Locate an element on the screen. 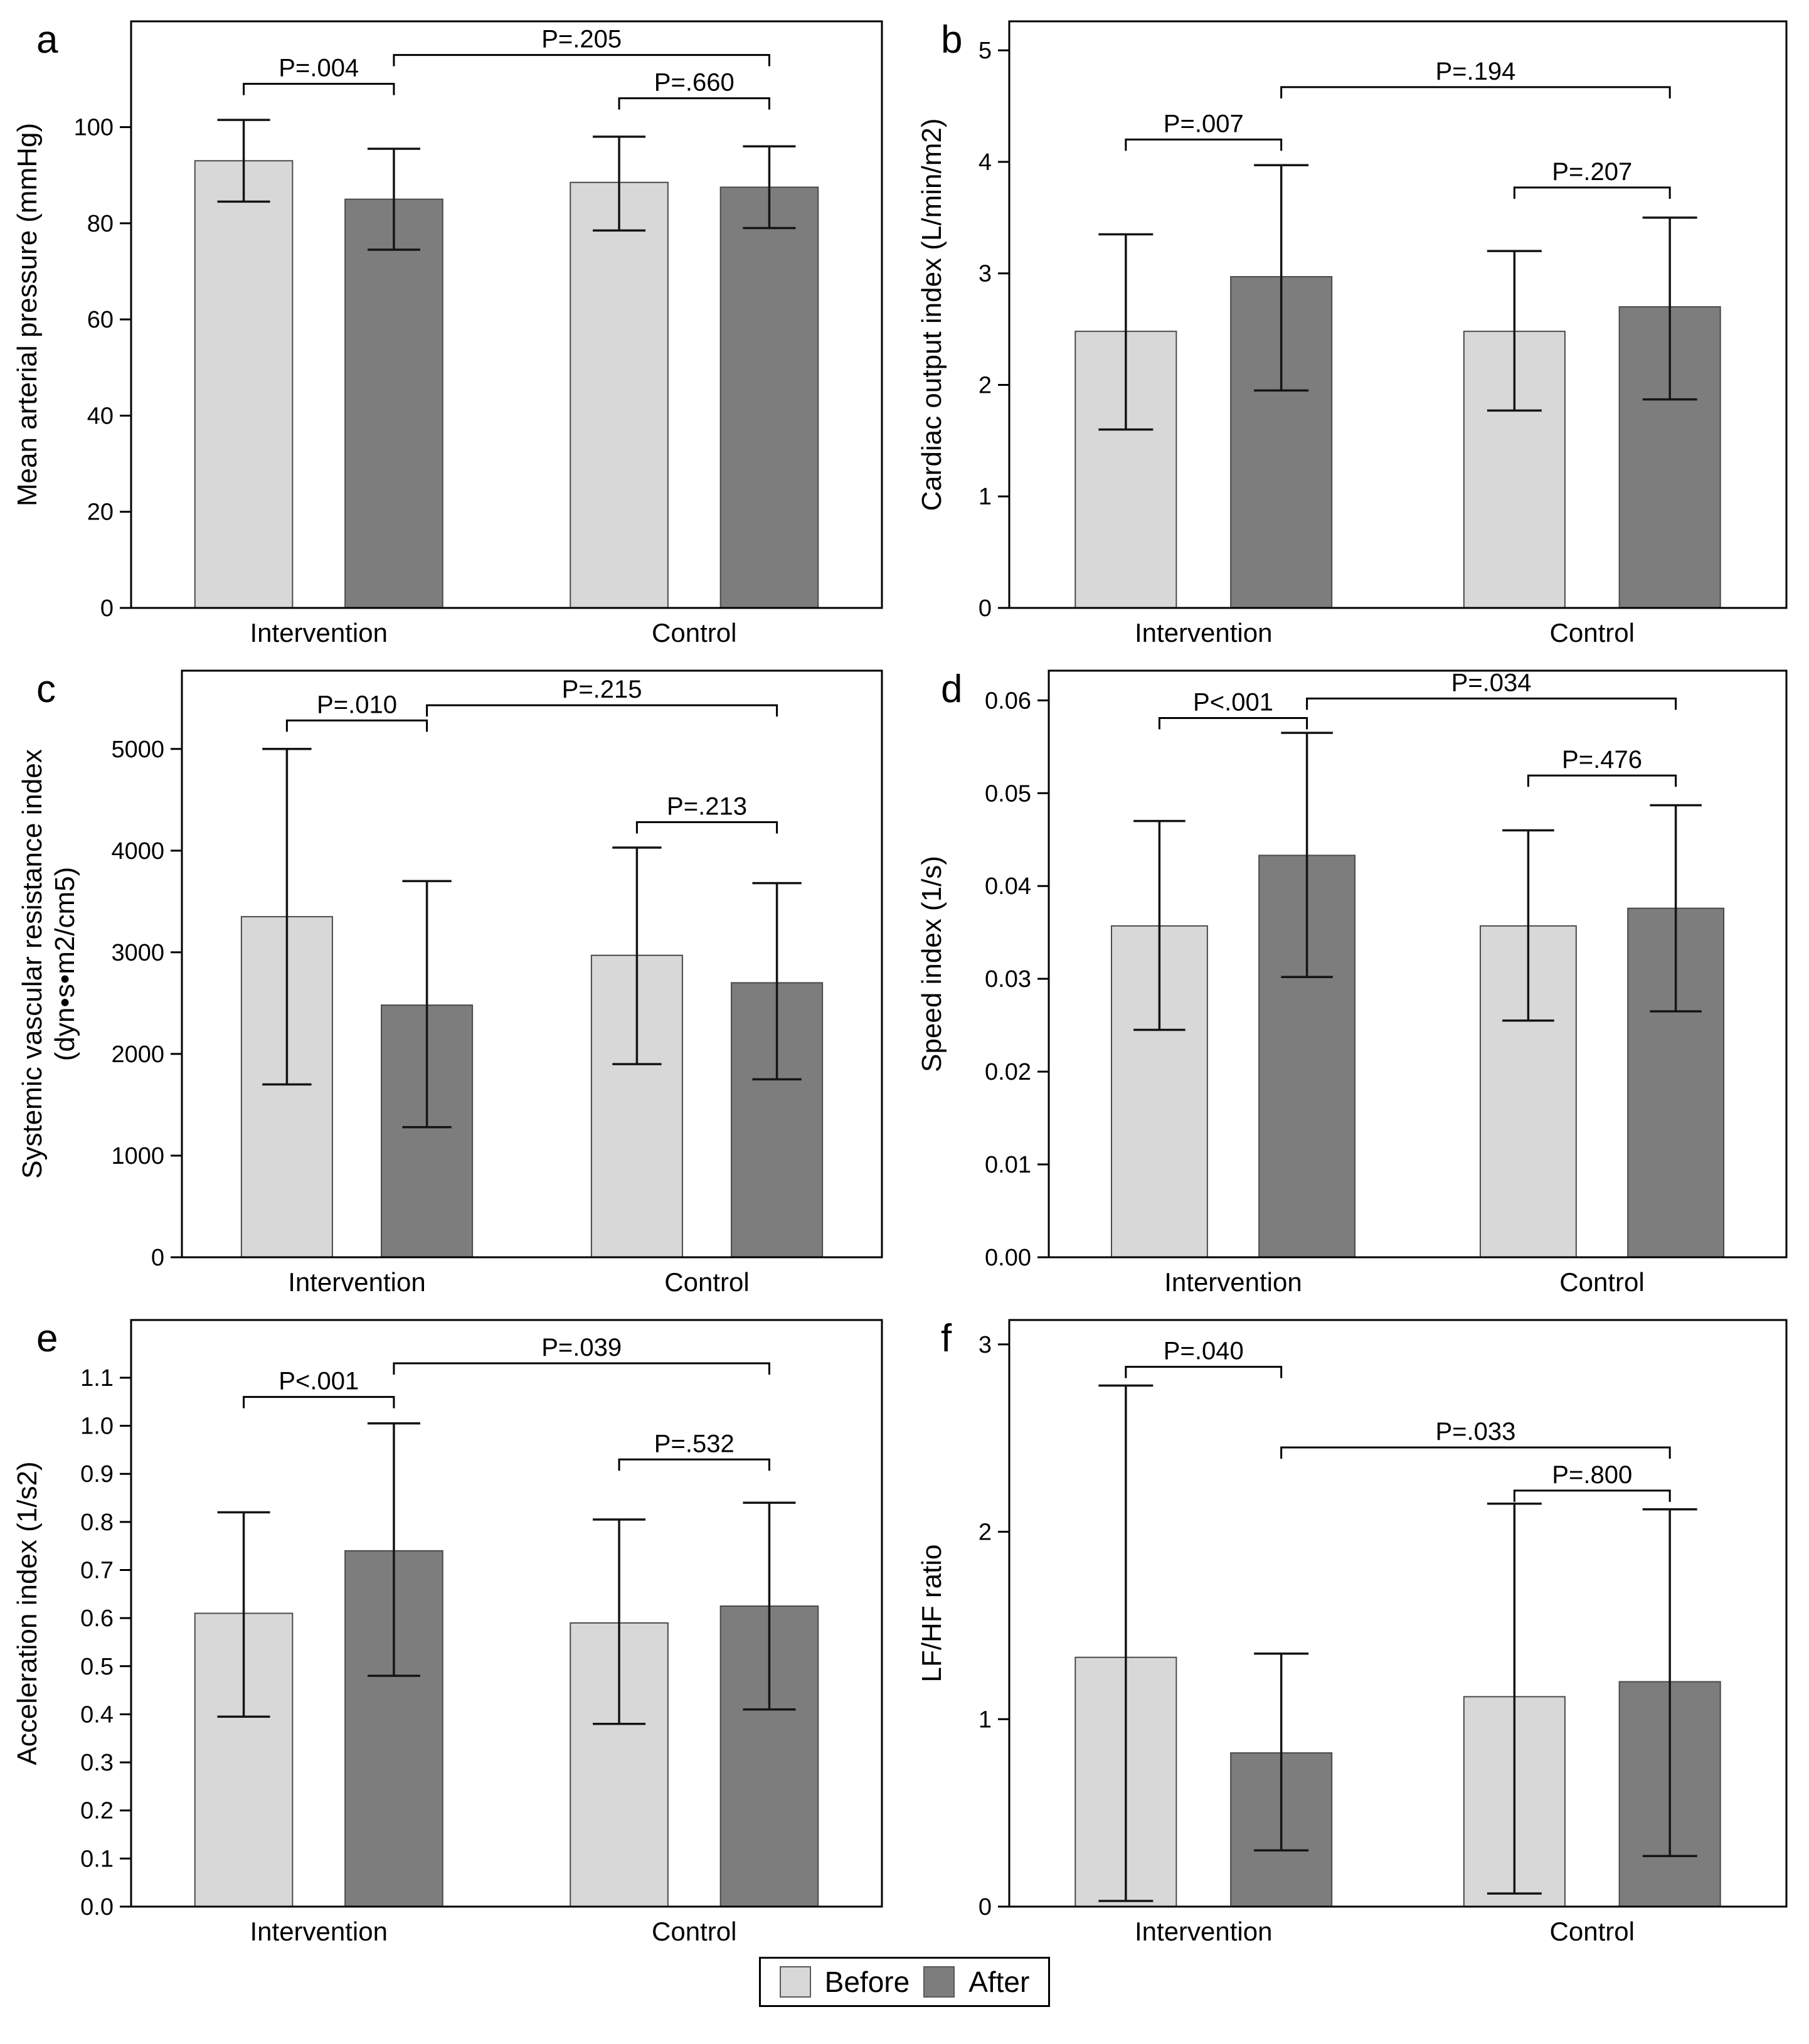 This screenshot has height=2044, width=1809. y-axis-label: Acceleration index (1/s2) is located at coordinates (28, 1613).